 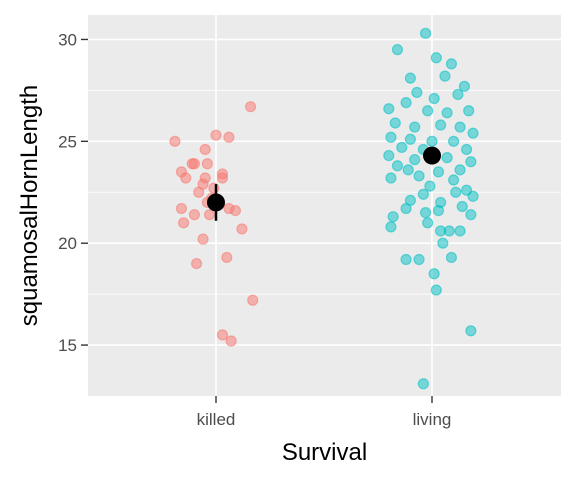 I want to click on y-tick-label: 30, so click(x=67, y=39).